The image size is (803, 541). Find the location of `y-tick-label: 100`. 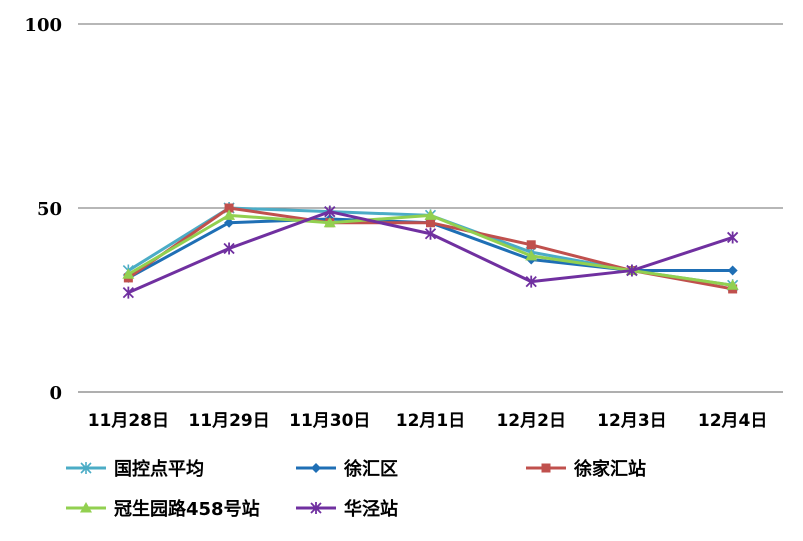

y-tick-label: 100 is located at coordinates (43, 25).